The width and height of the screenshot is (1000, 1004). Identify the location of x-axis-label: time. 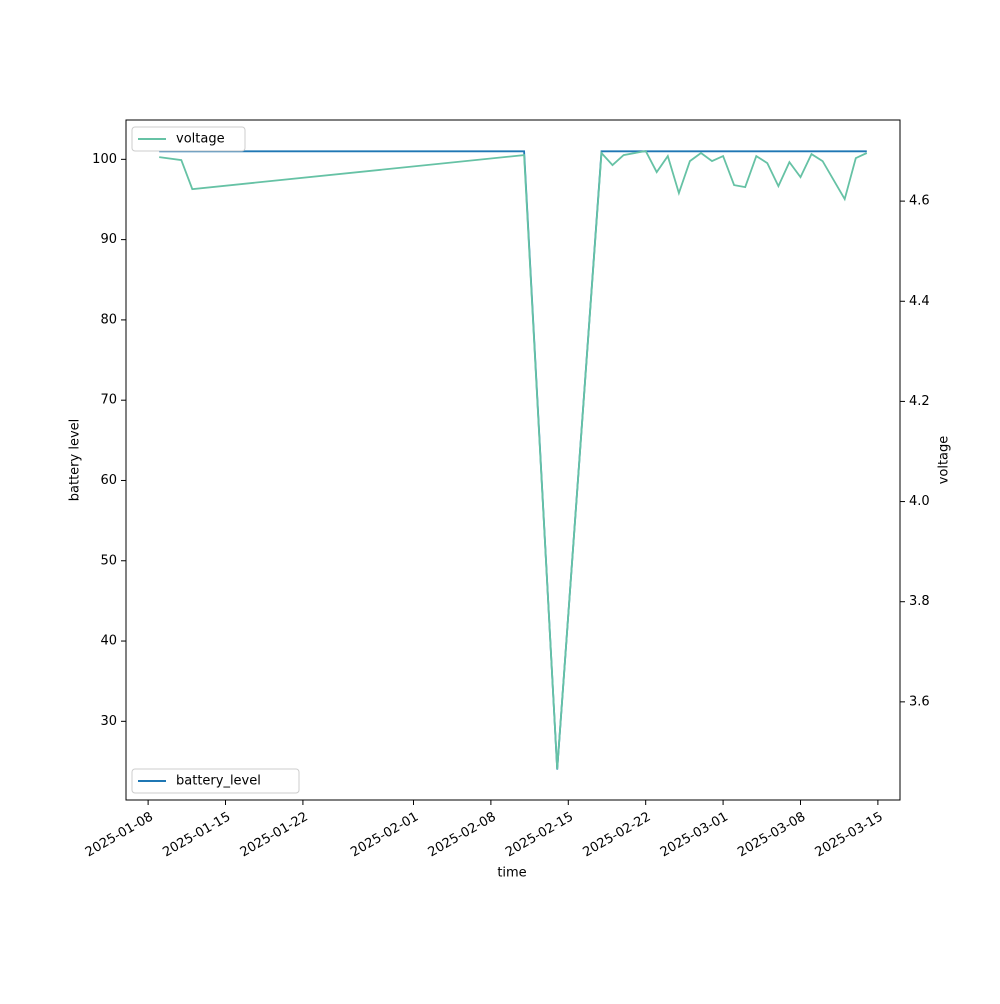
(511, 873).